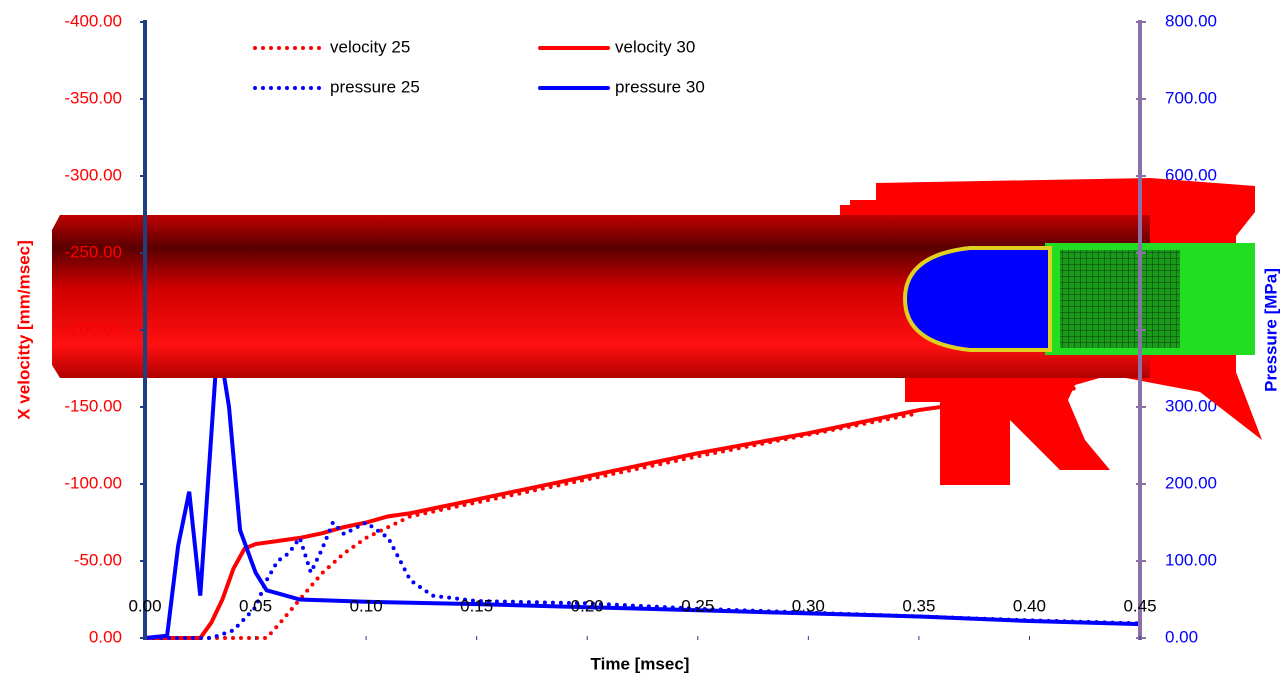 The width and height of the screenshot is (1285, 681). What do you see at coordinates (1139, 605) in the screenshot?
I see `x-tick-label: 0.45` at bounding box center [1139, 605].